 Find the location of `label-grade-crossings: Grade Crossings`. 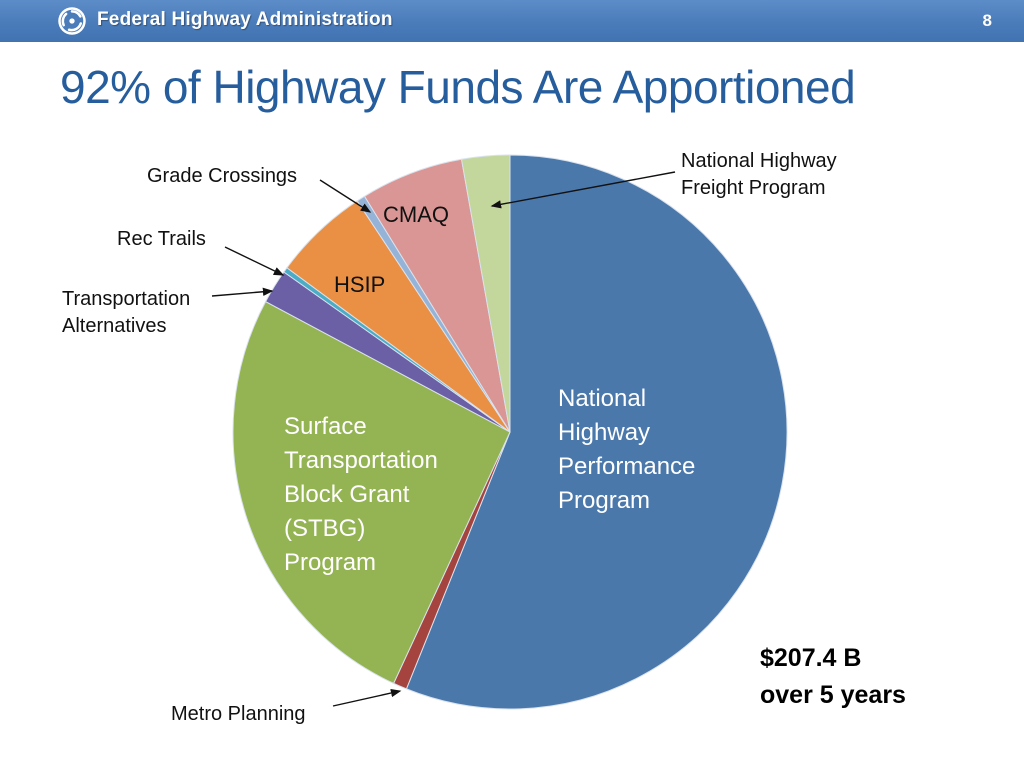

label-grade-crossings: Grade Crossings is located at coordinates (222, 176).